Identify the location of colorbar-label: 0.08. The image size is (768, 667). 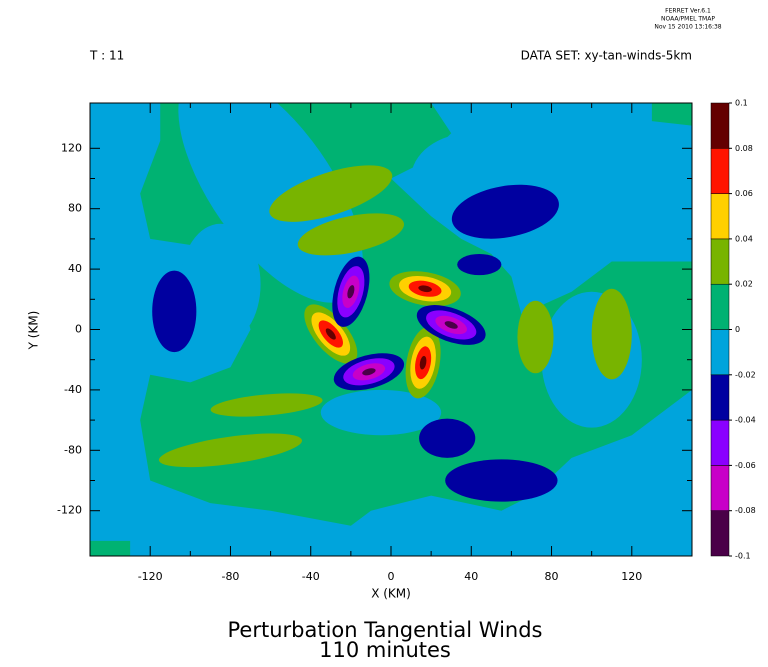
(744, 148).